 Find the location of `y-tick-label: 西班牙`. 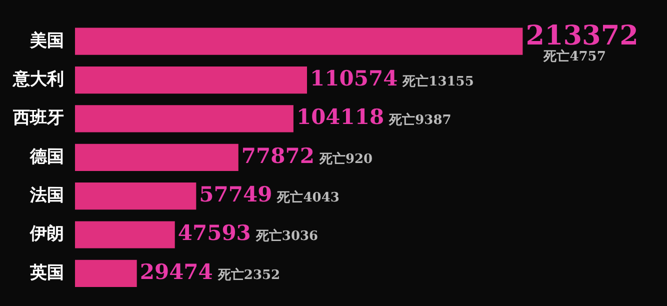

y-tick-label: 西班牙 is located at coordinates (38, 118).